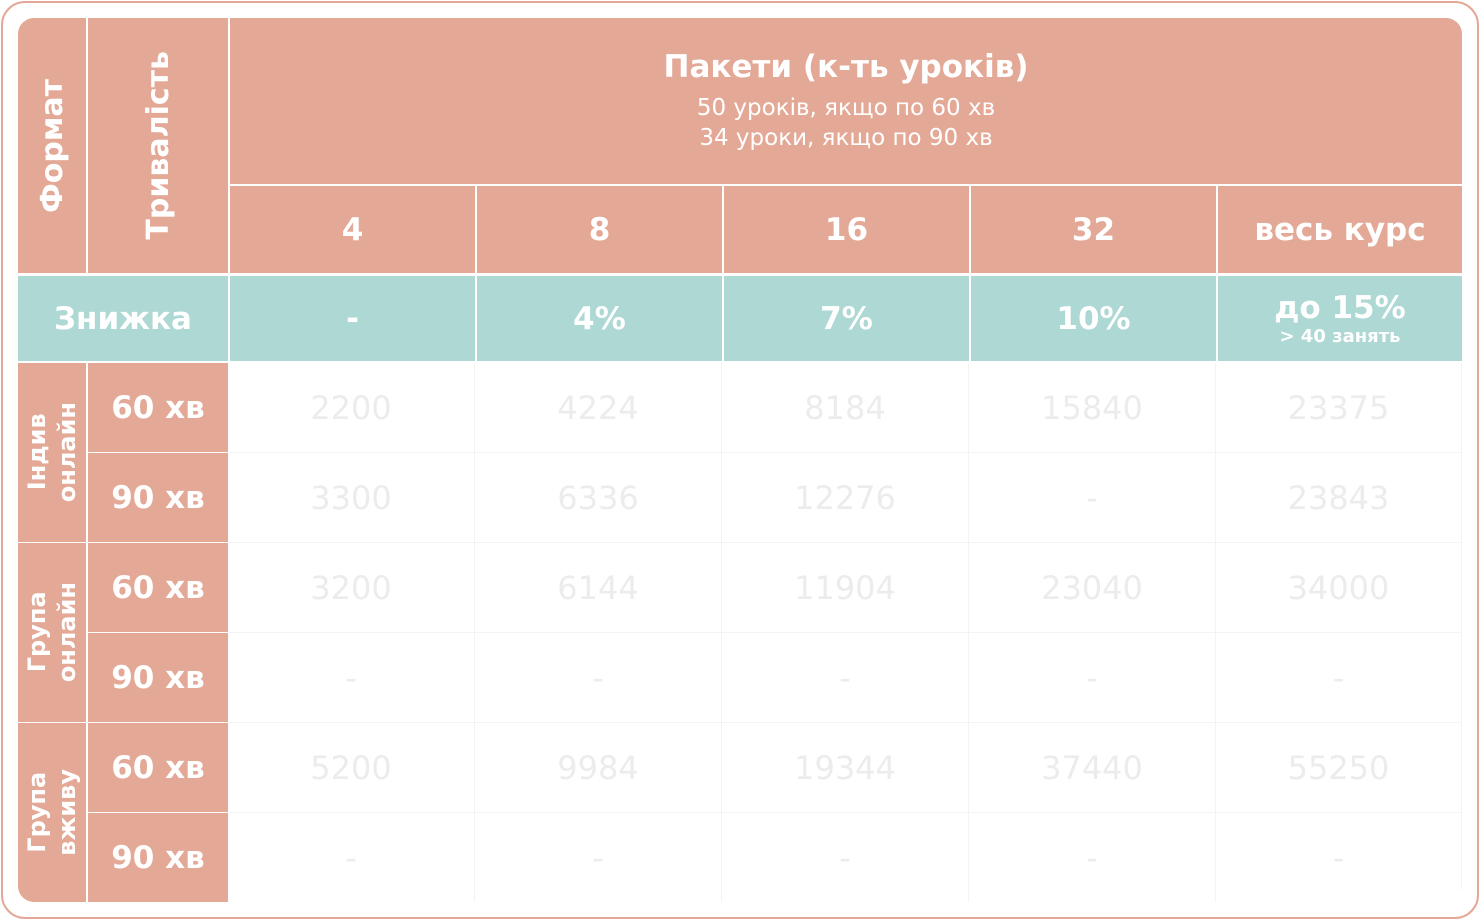 Image resolution: width=1480 pixels, height=920 pixels. I want to click on price: 3200, so click(351, 587).